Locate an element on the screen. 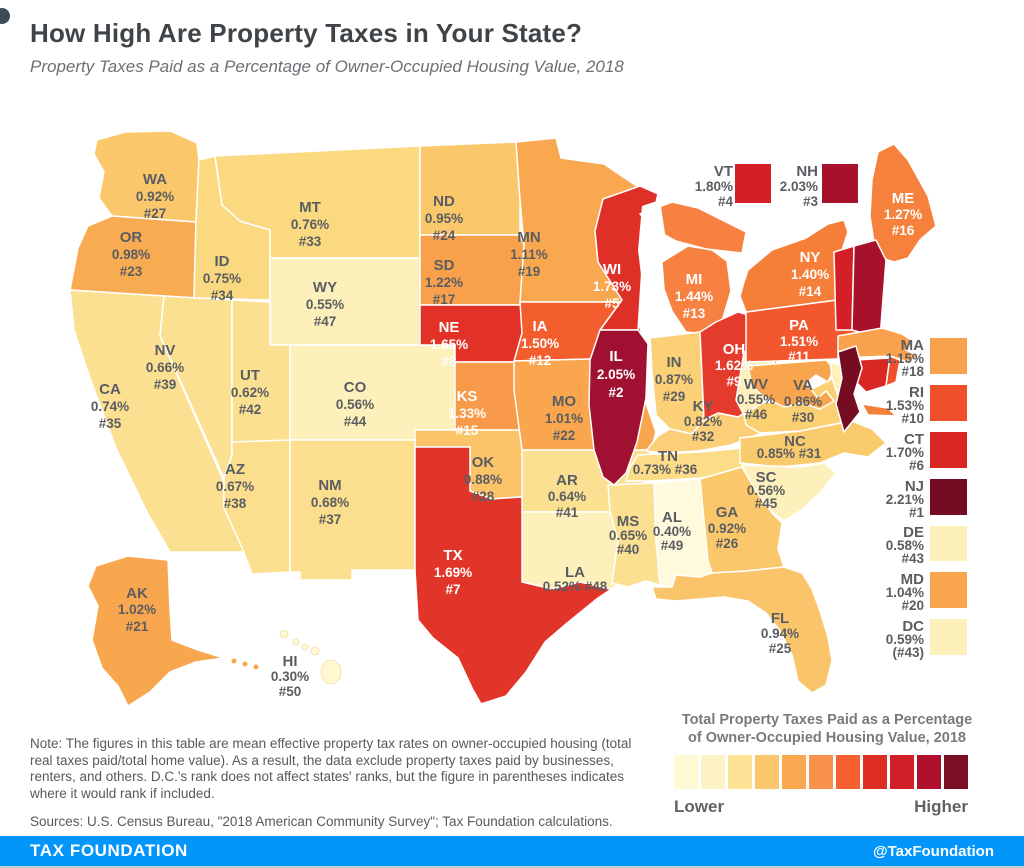 The height and width of the screenshot is (868, 1024). state-label-wy: WY 0.55% #47 is located at coordinates (325, 304).